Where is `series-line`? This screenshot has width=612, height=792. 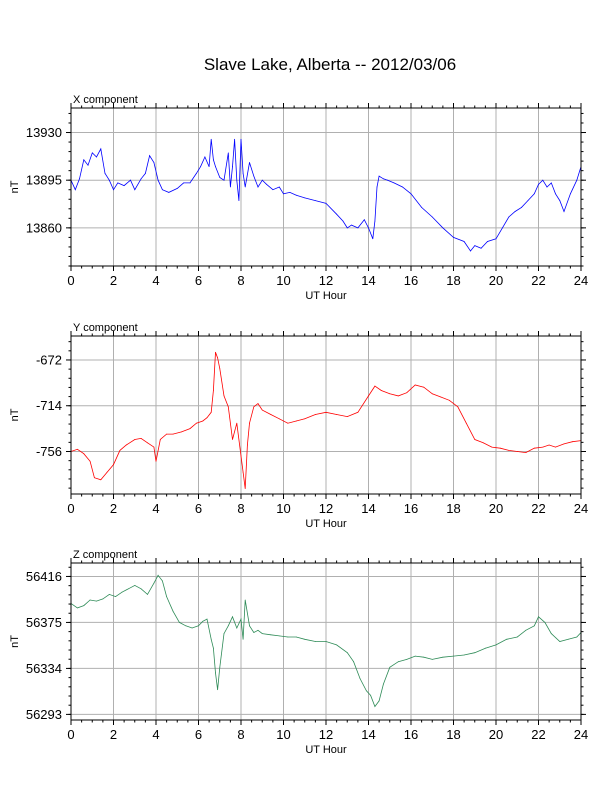 series-line is located at coordinates (326, 195).